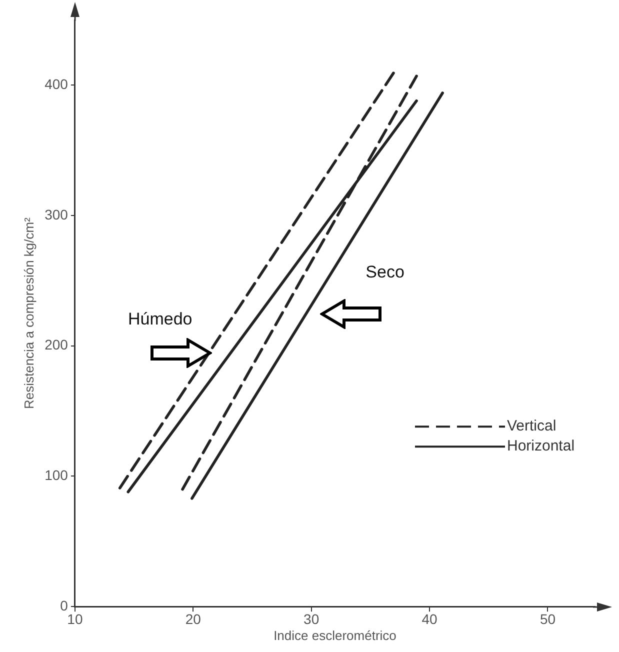  I want to click on x-tick-label: 40, so click(430, 618).